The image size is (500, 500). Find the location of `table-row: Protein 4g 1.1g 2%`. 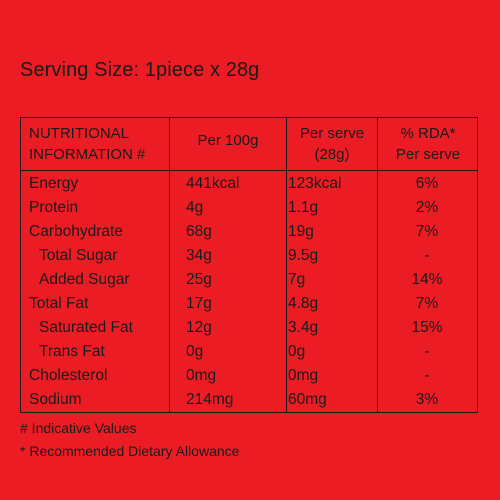

table-row: Protein 4g 1.1g 2% is located at coordinates (249, 208).